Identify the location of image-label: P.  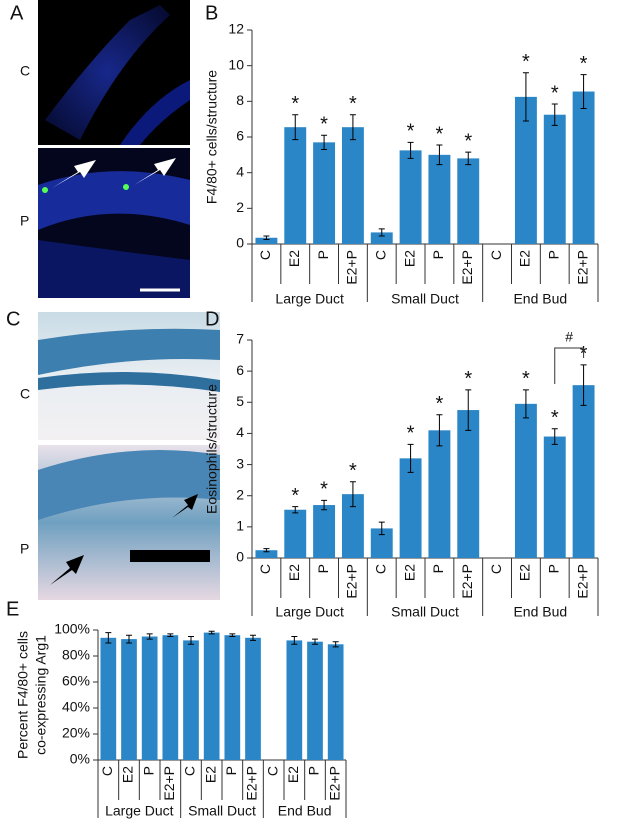
(24, 549).